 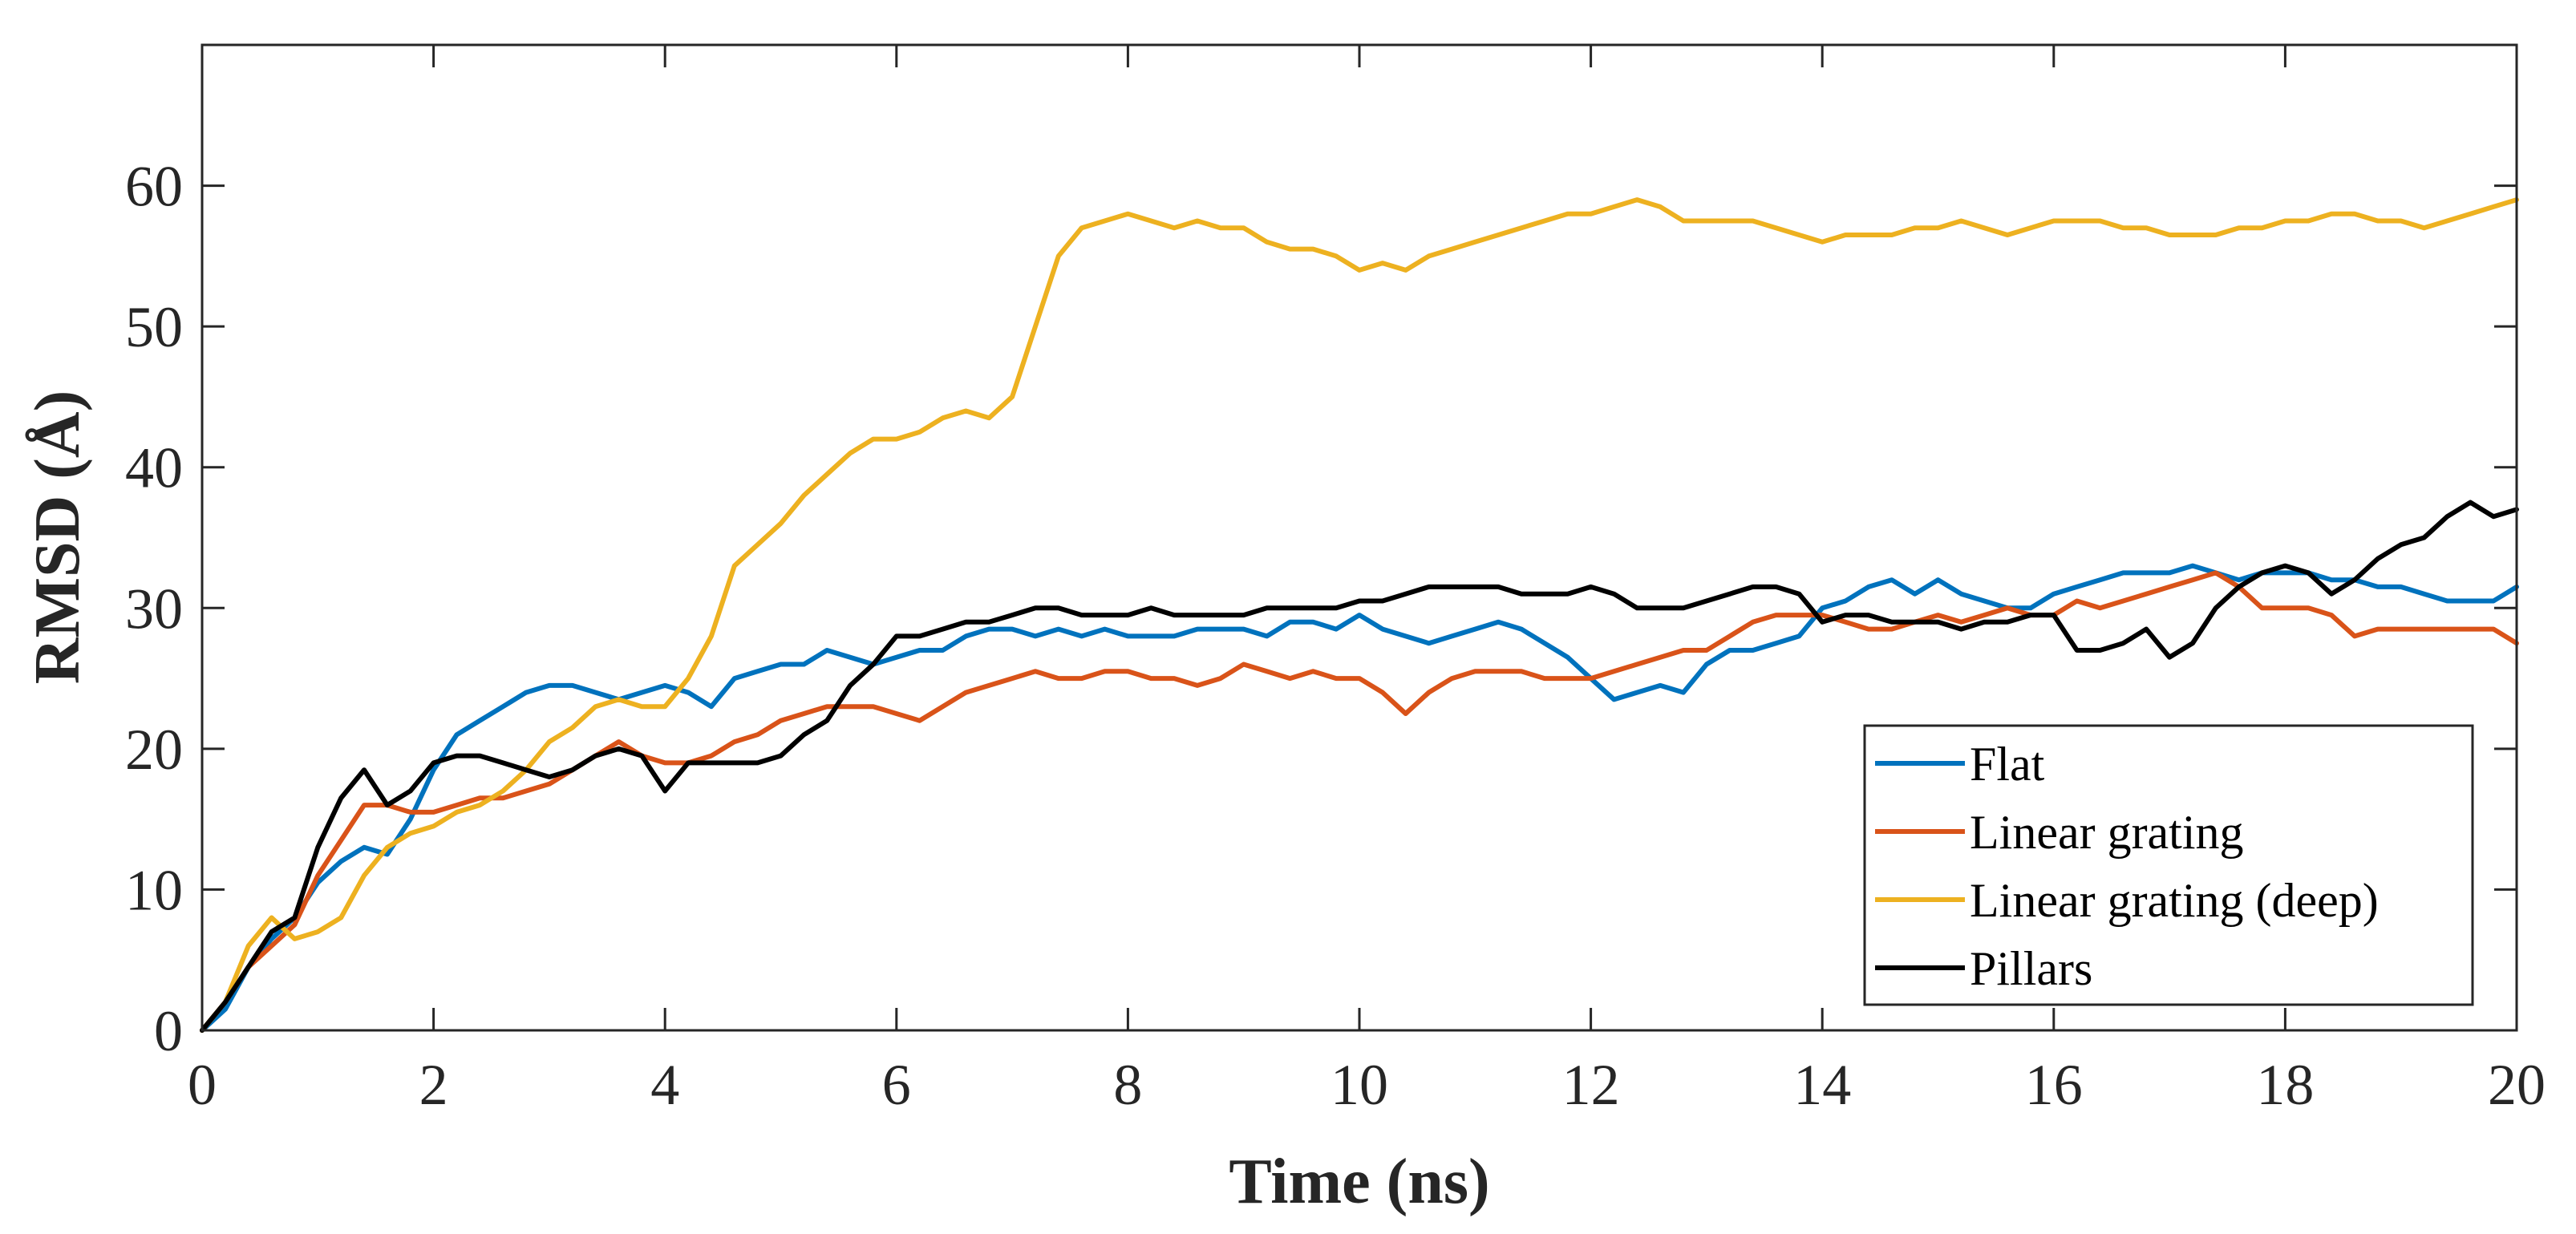 What do you see at coordinates (1822, 1085) in the screenshot?
I see `x-tick-label: 14` at bounding box center [1822, 1085].